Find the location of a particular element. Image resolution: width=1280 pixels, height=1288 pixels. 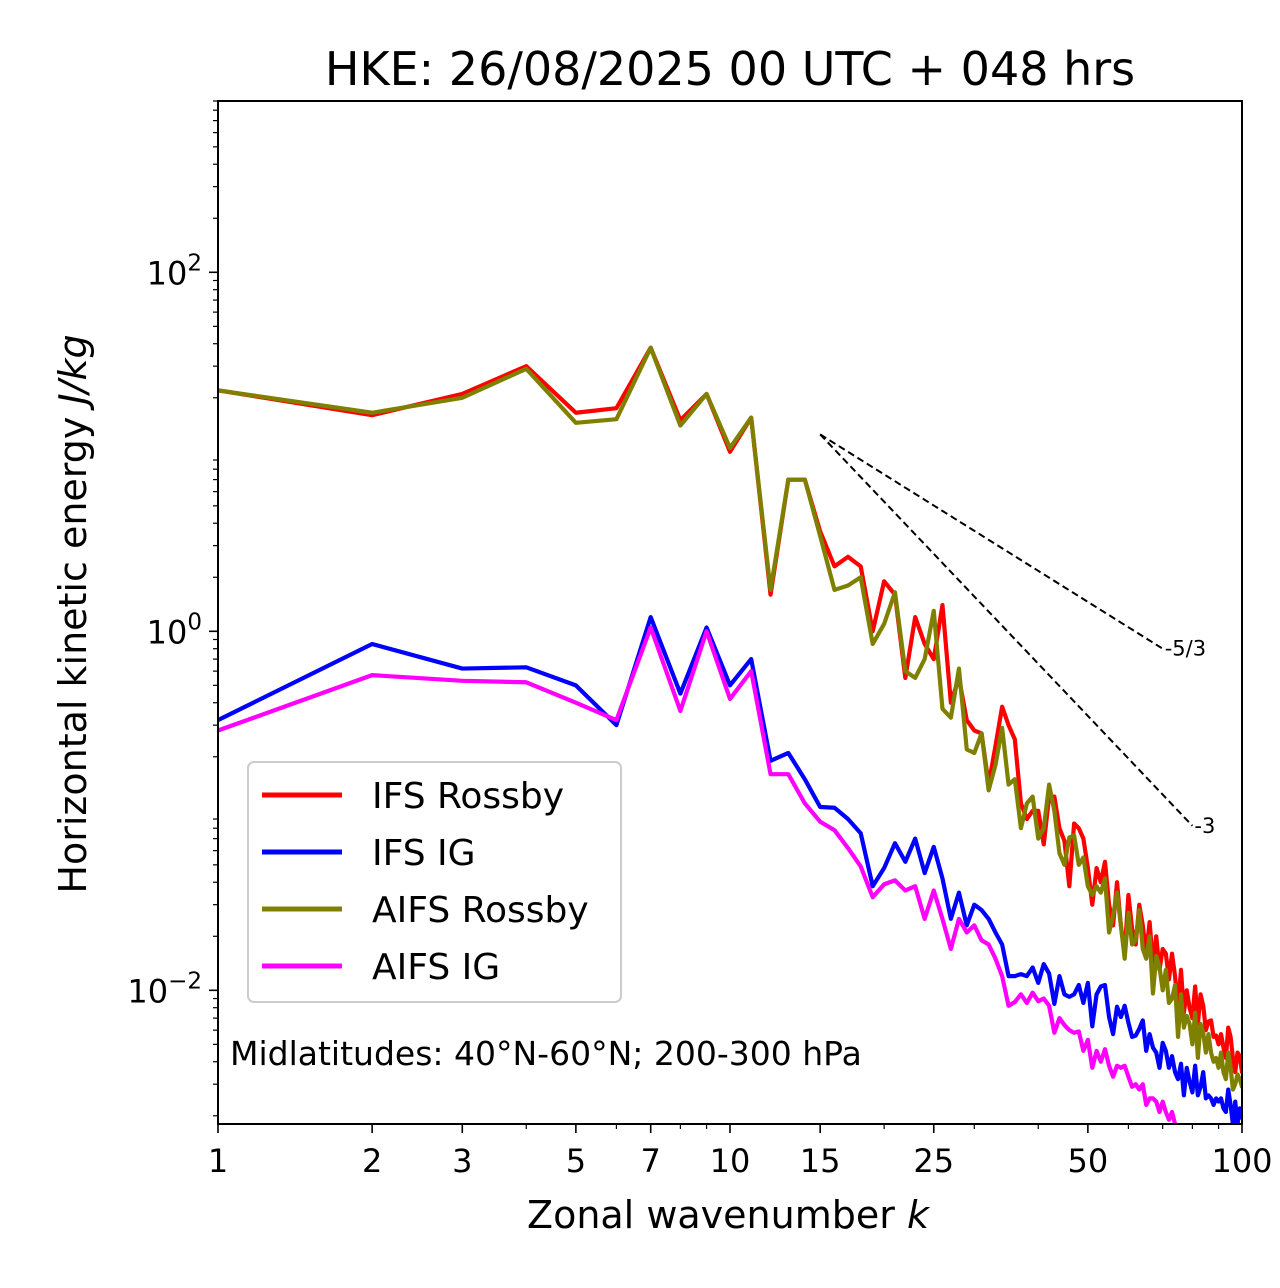

y-tick-label: 10⁻² is located at coordinates (164, 989).